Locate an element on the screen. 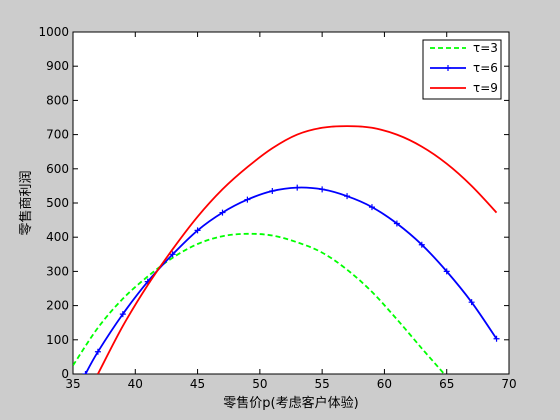 Image resolution: width=560 pixels, height=420 pixels. y-tick-label: 400 is located at coordinates (57, 237).